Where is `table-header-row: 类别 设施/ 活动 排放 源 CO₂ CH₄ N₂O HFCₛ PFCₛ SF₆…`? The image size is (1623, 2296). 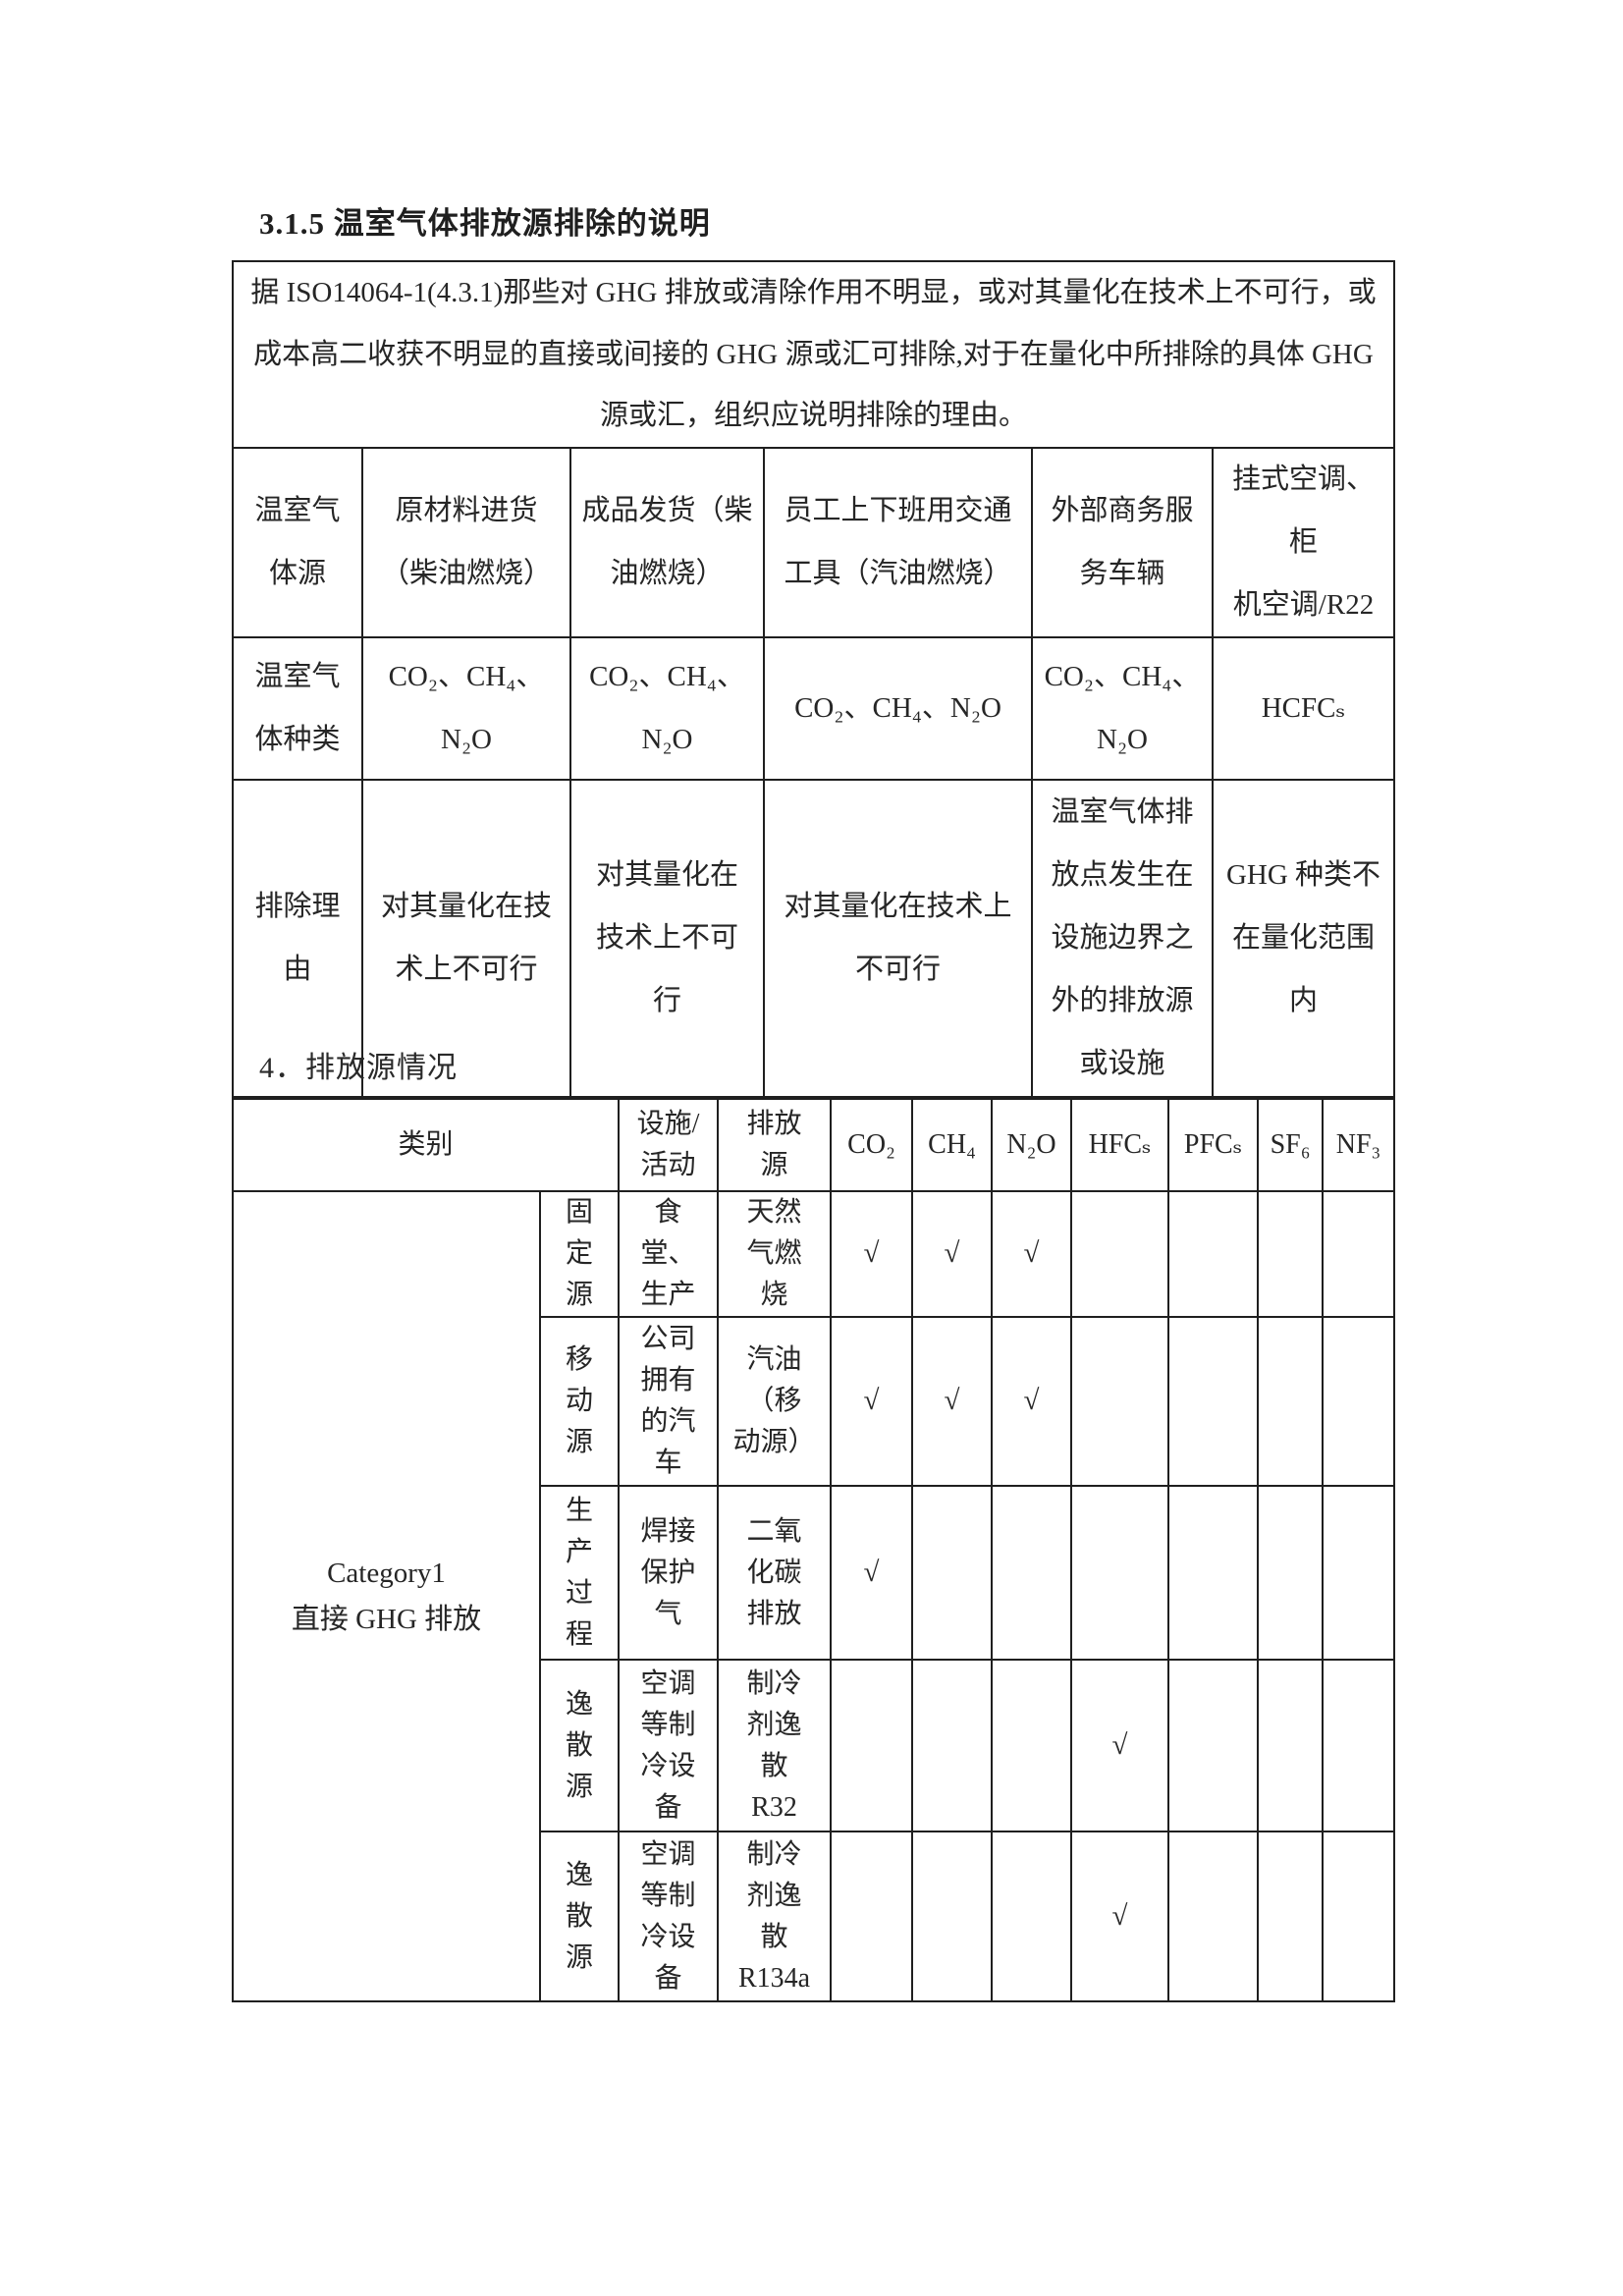 table-header-row: 类别 设施/ 活动 排放 源 CO₂ CH₄ N₂O HFCₛ PFCₛ SF₆… is located at coordinates (813, 1145).